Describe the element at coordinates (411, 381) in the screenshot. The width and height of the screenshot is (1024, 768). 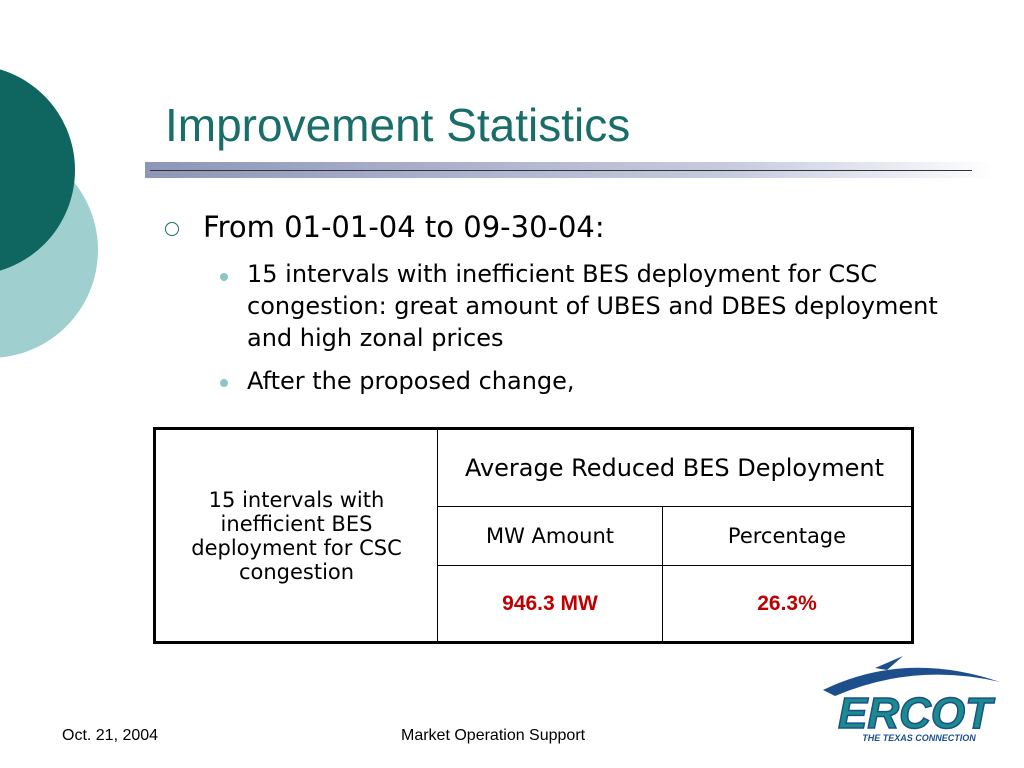
I see `sub-bullet: After the proposed change,` at that location.